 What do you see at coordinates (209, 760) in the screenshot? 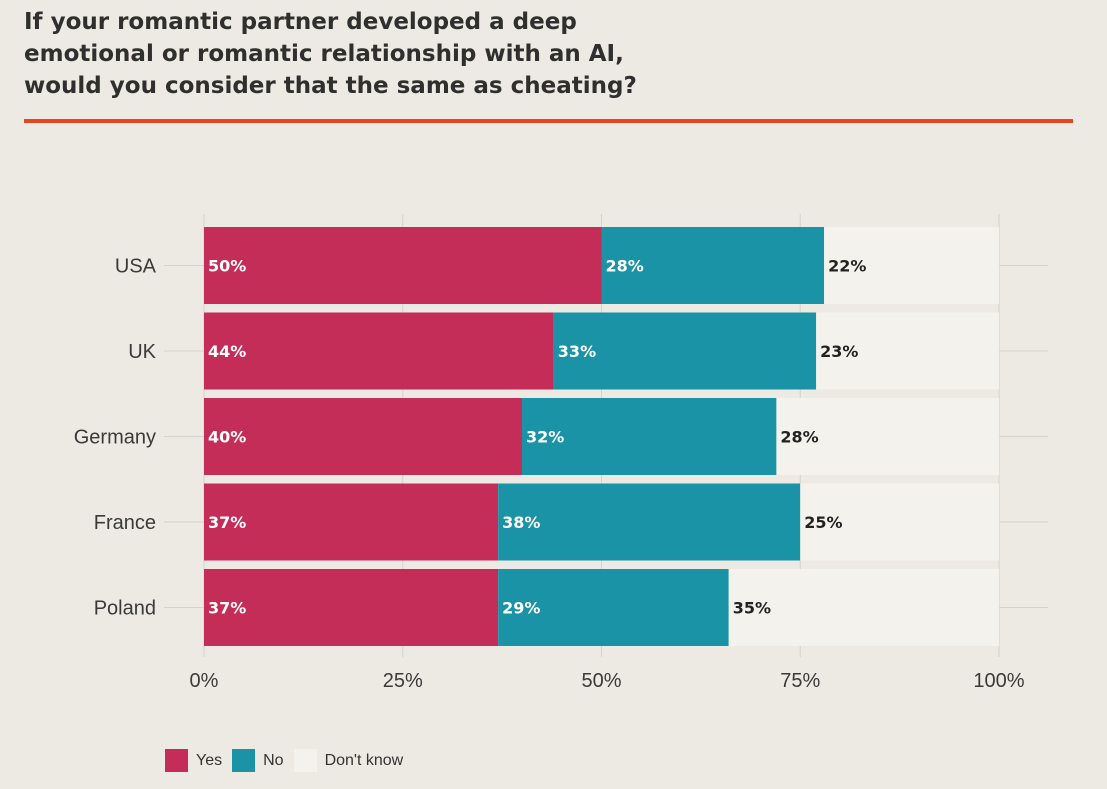
I see `legend-label-yes: Yes` at bounding box center [209, 760].